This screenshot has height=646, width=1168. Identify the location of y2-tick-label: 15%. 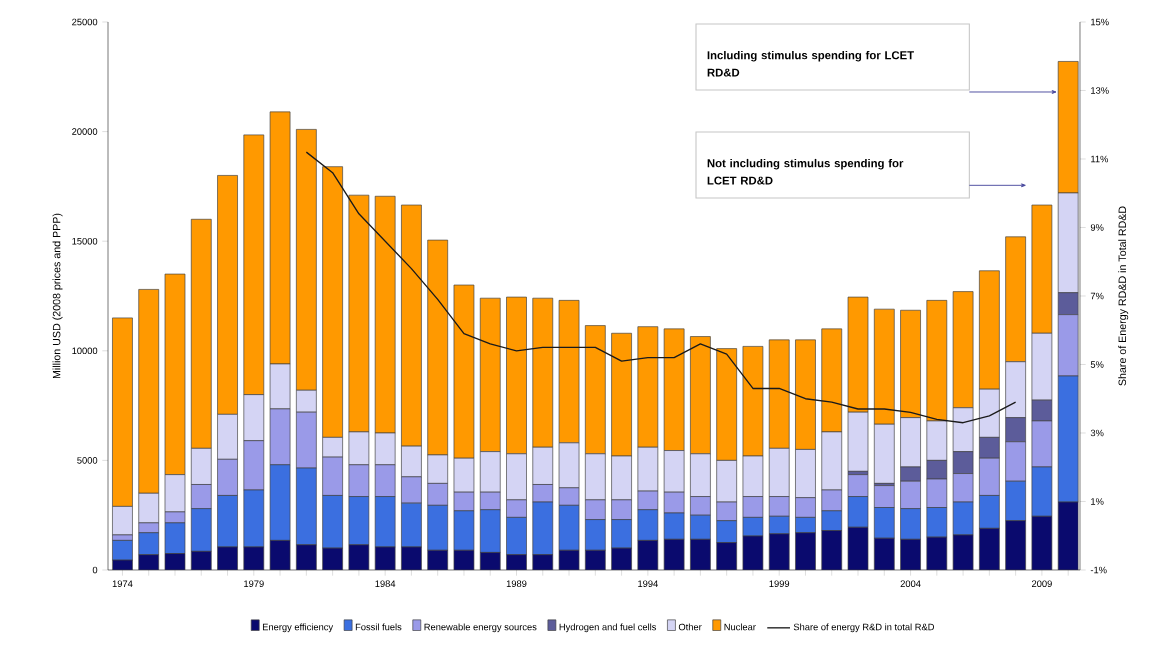
(1100, 22).